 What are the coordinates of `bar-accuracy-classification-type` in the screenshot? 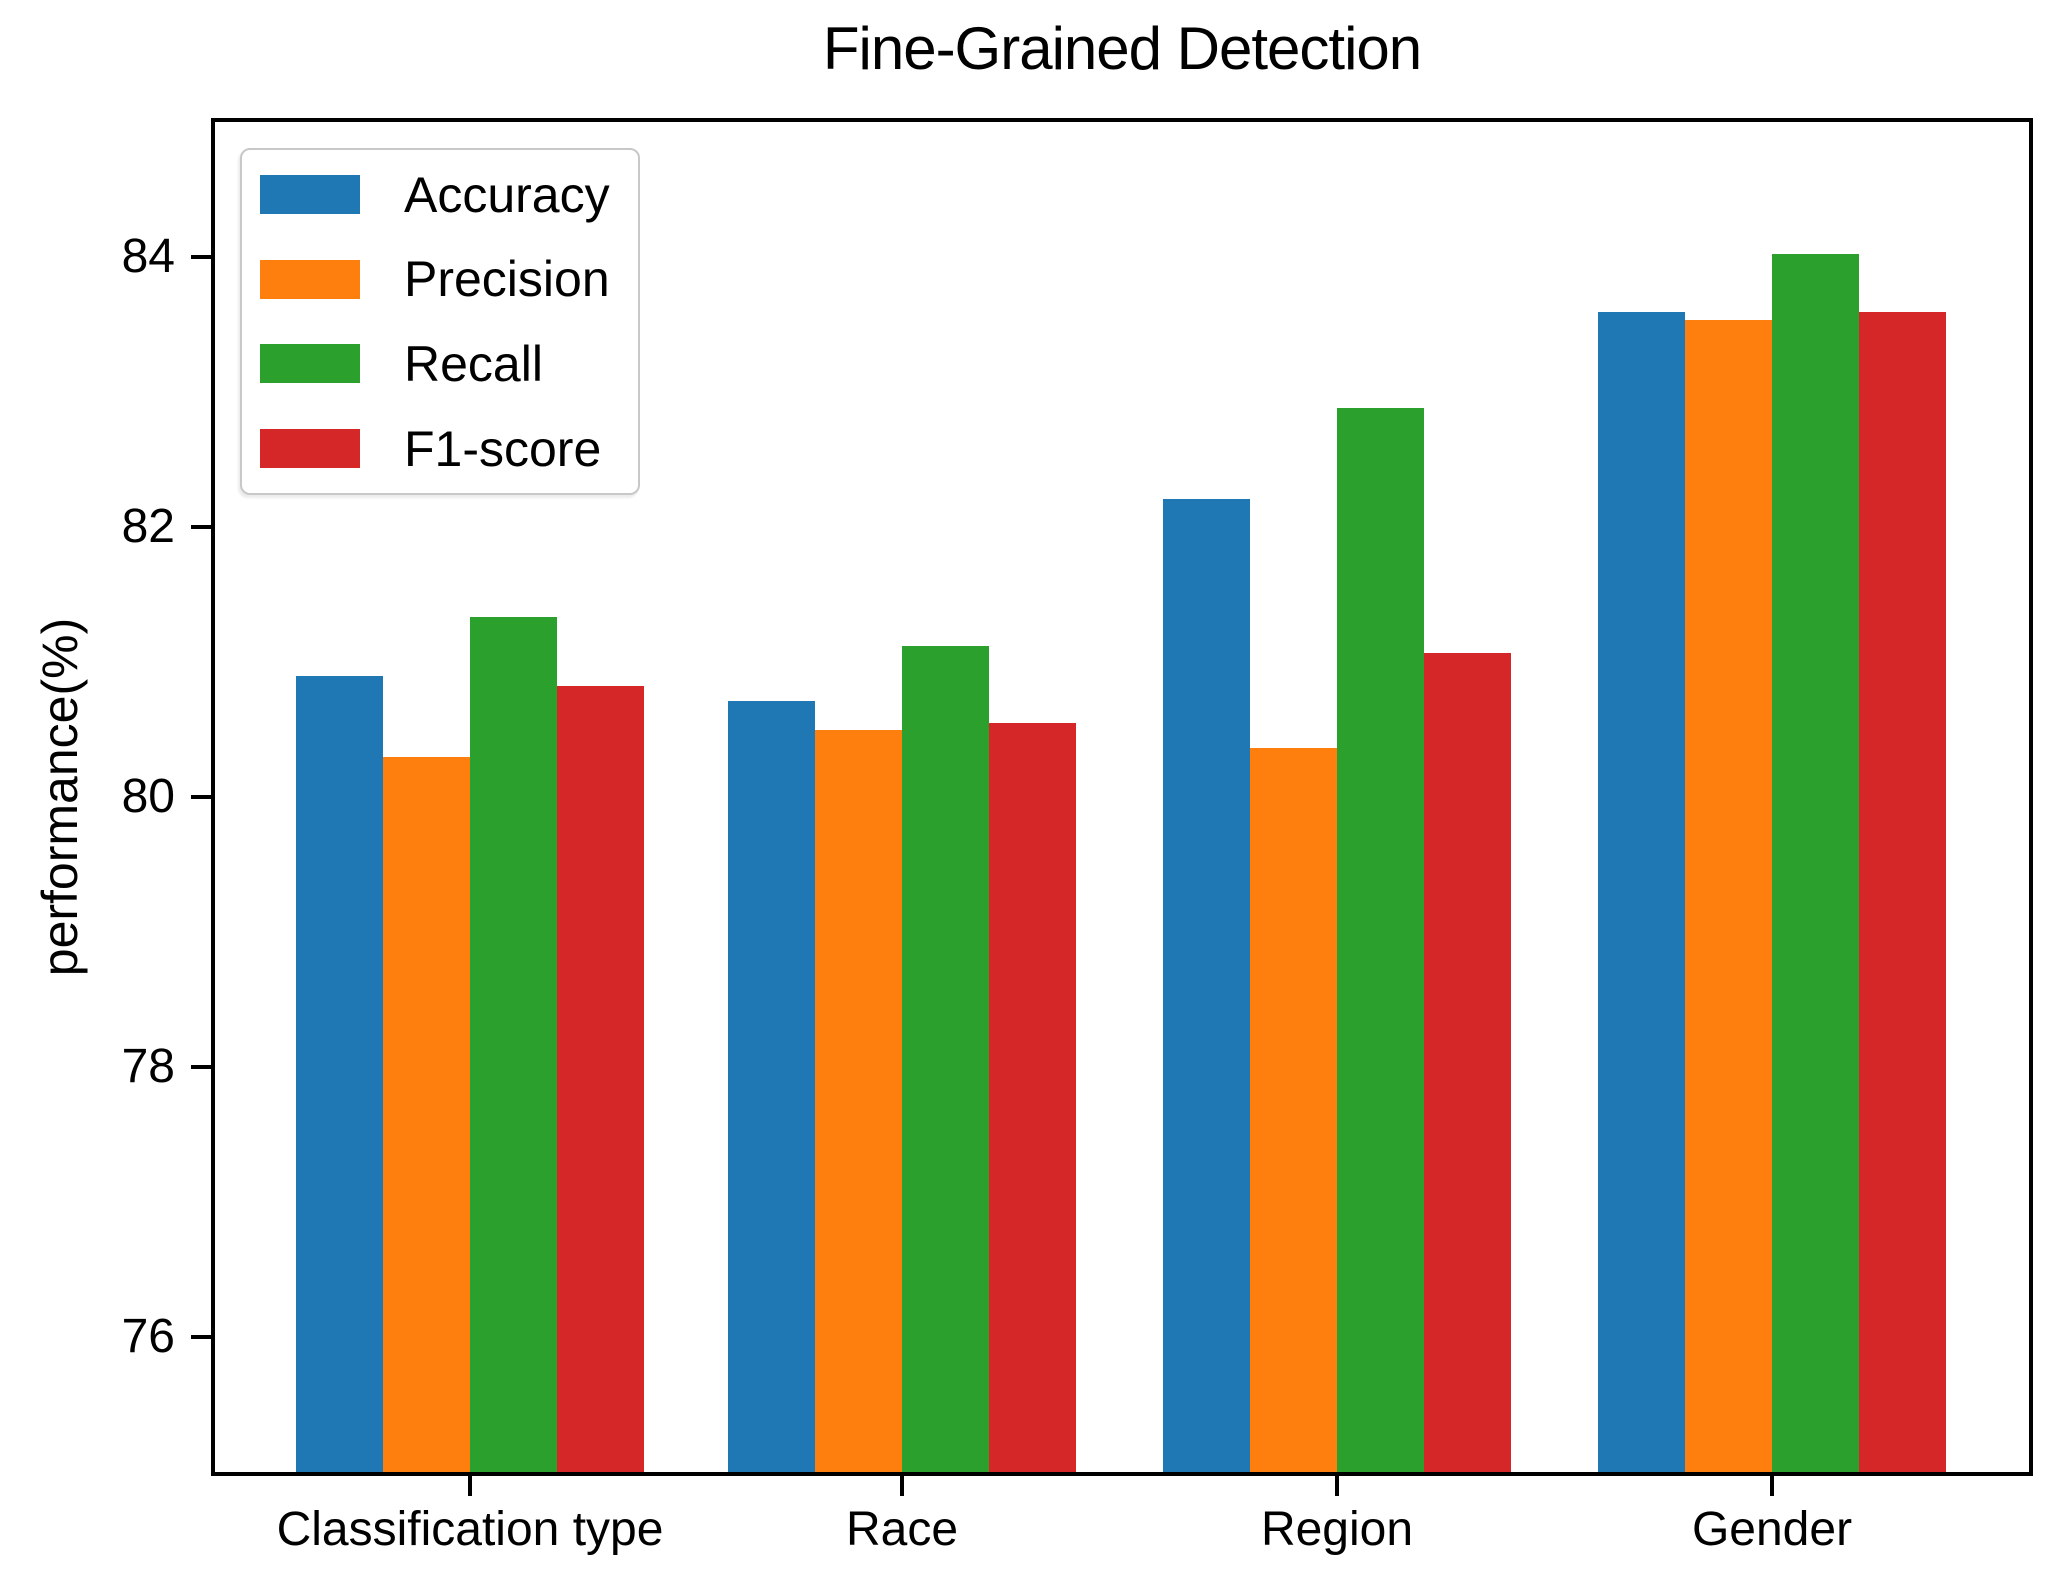 It's located at (339, 1073).